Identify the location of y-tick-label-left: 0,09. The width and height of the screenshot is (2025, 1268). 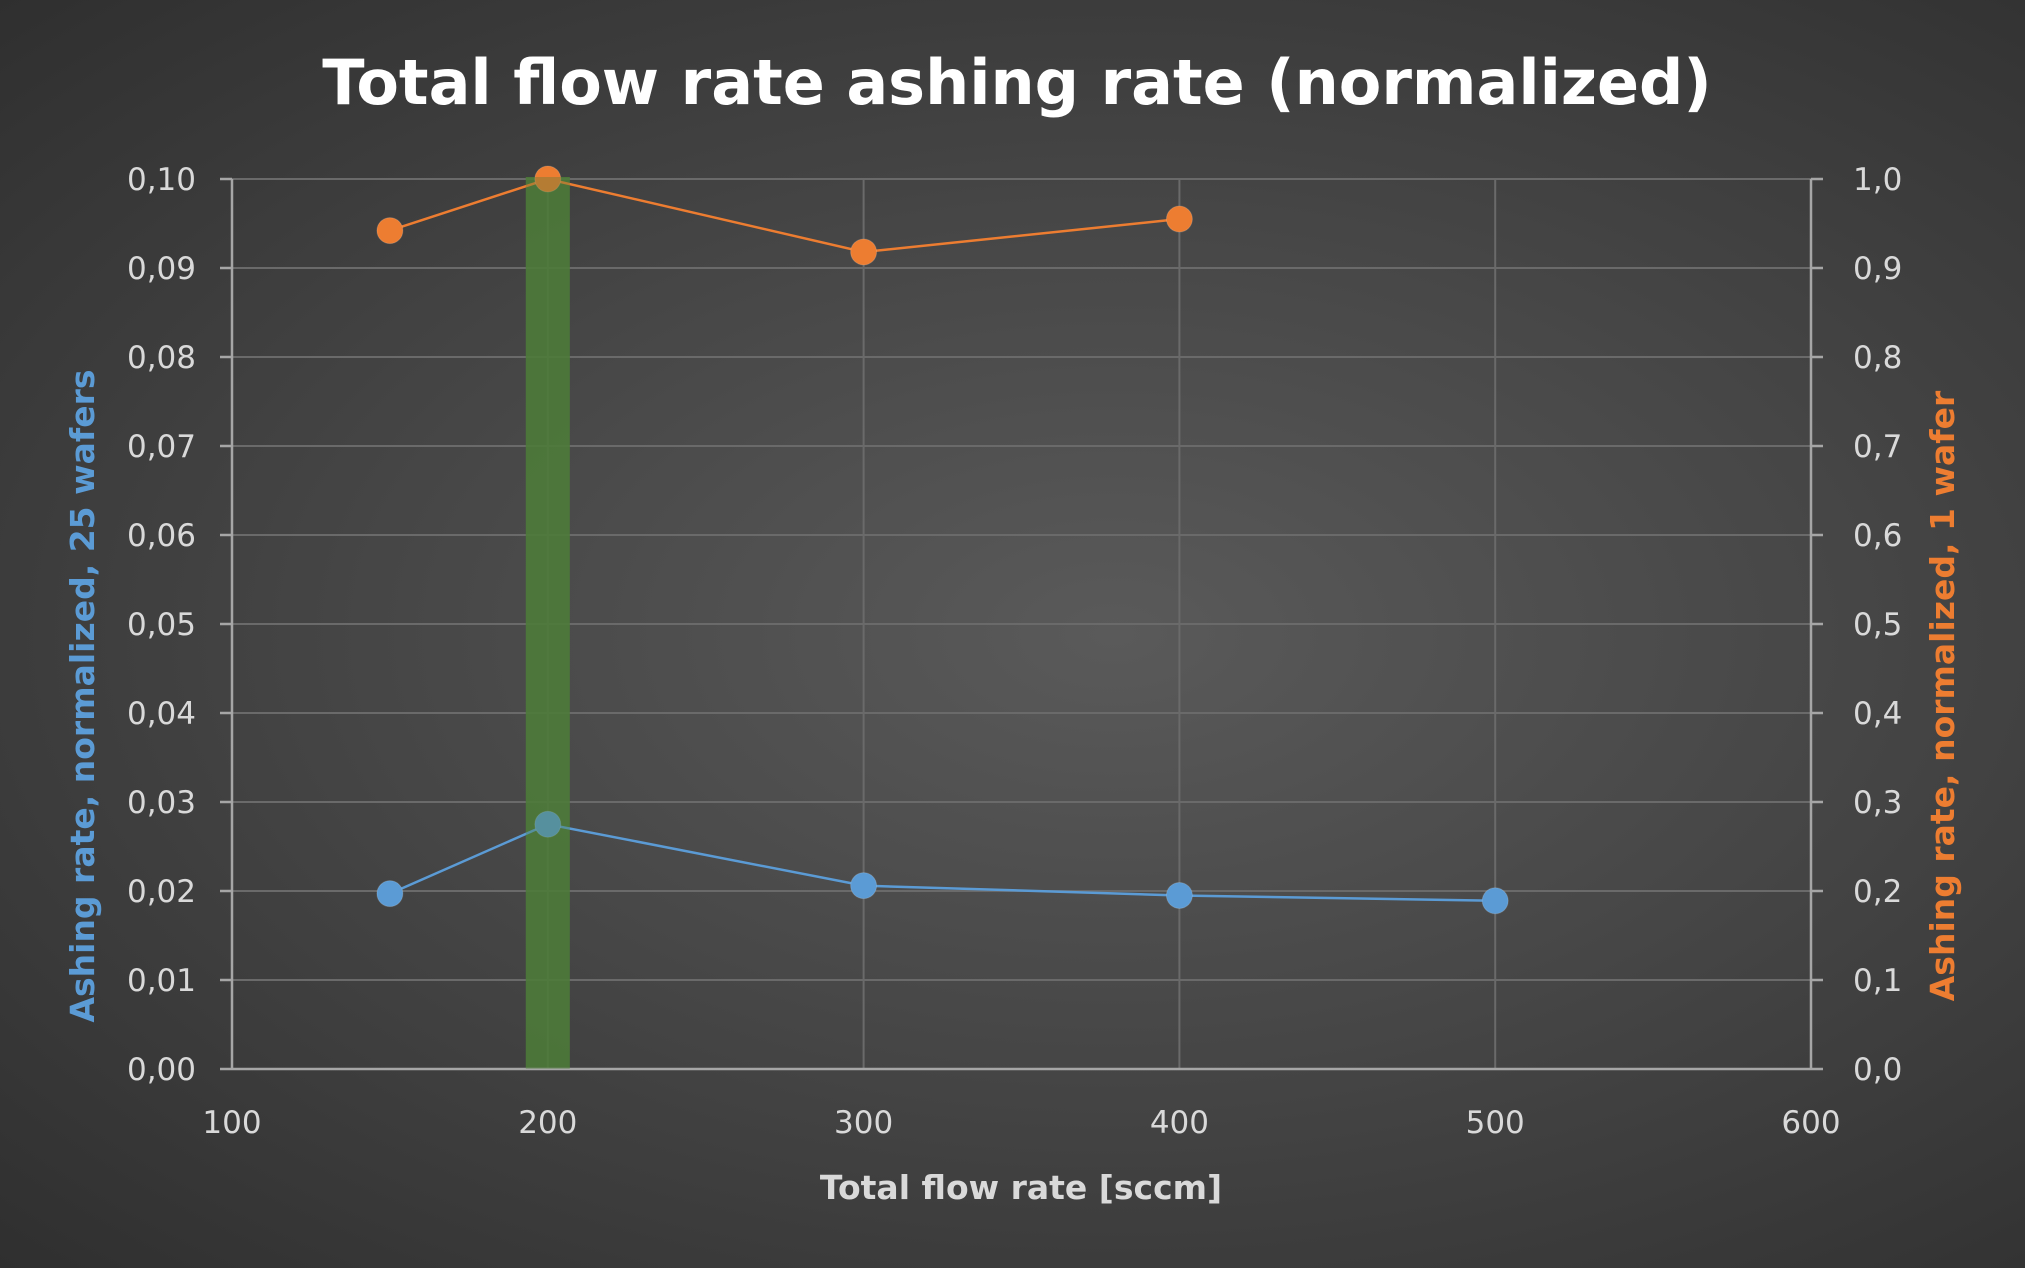
(161, 269).